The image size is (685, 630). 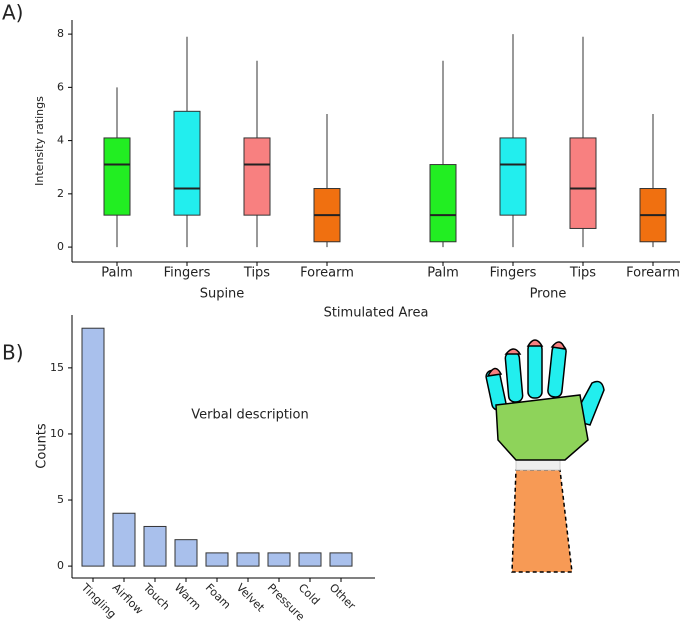 What do you see at coordinates (42, 446) in the screenshot?
I see `y-axis-label: Counts` at bounding box center [42, 446].